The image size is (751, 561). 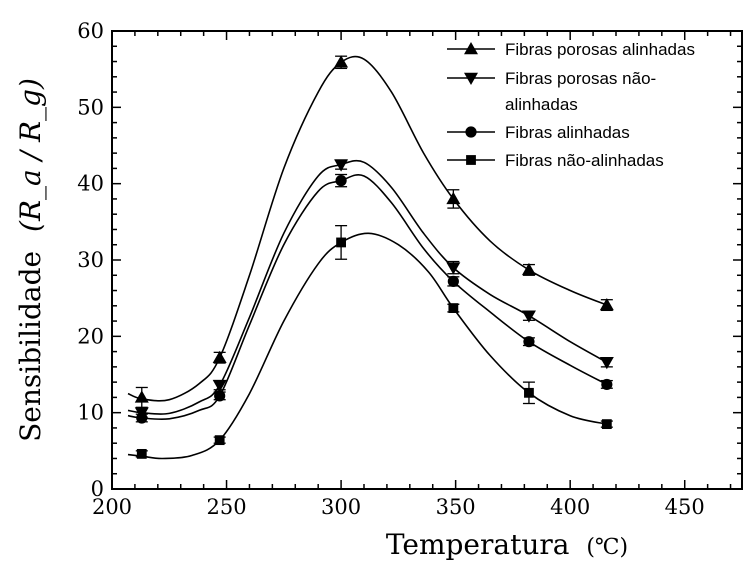 I want to click on x-axis-title: Temperatura (℃), so click(x=507, y=544).